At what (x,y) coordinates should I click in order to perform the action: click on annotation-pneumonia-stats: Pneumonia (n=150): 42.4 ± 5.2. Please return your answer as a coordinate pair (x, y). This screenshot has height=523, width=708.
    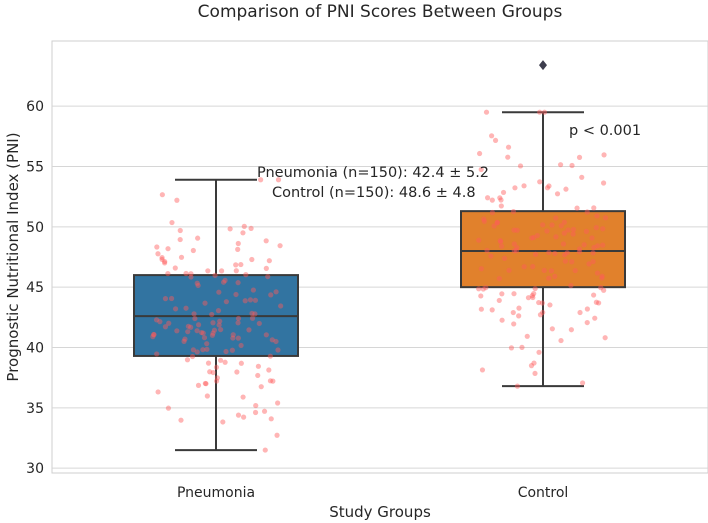
    Looking at the image, I should click on (373, 173).